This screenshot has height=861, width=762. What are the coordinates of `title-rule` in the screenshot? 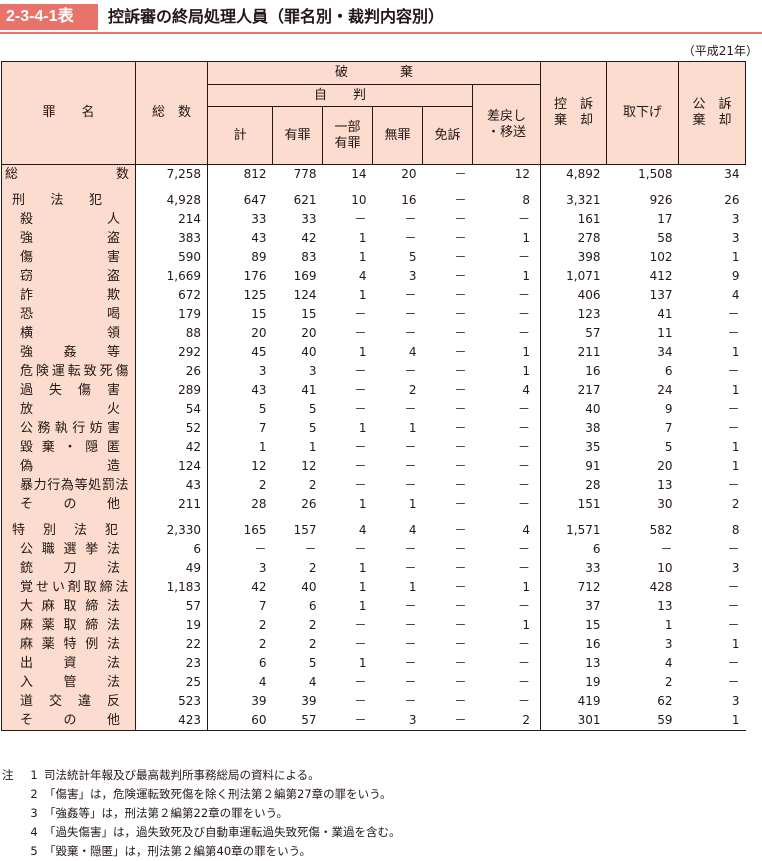 It's located at (381, 33).